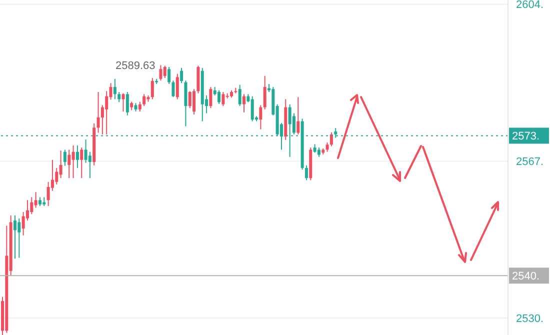 This screenshot has height=335, width=550. What do you see at coordinates (526, 136) in the screenshot?
I see `ref-line-label: 2573.` at bounding box center [526, 136].